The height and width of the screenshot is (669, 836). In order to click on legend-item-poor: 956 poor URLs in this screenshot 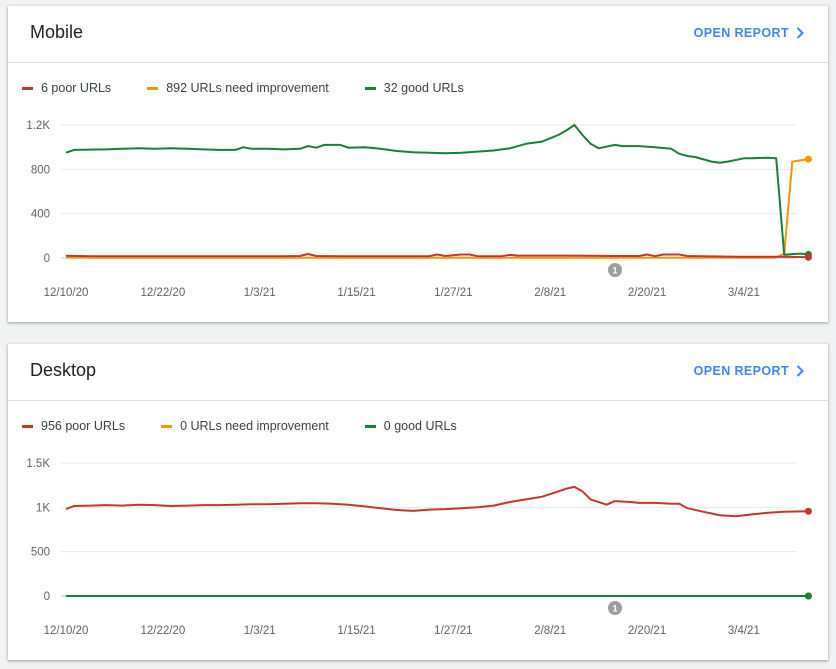, I will do `click(73, 426)`.